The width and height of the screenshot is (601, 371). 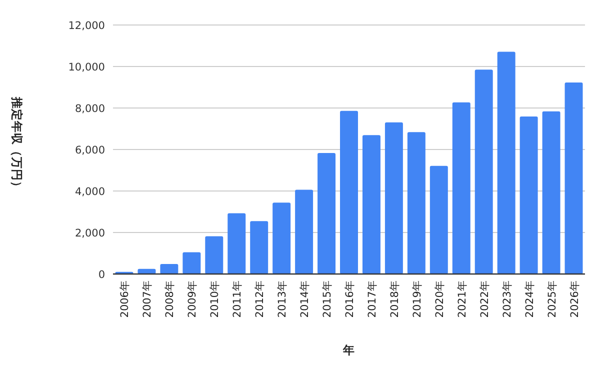 I want to click on x-tick-label: 2008年, so click(x=170, y=299).